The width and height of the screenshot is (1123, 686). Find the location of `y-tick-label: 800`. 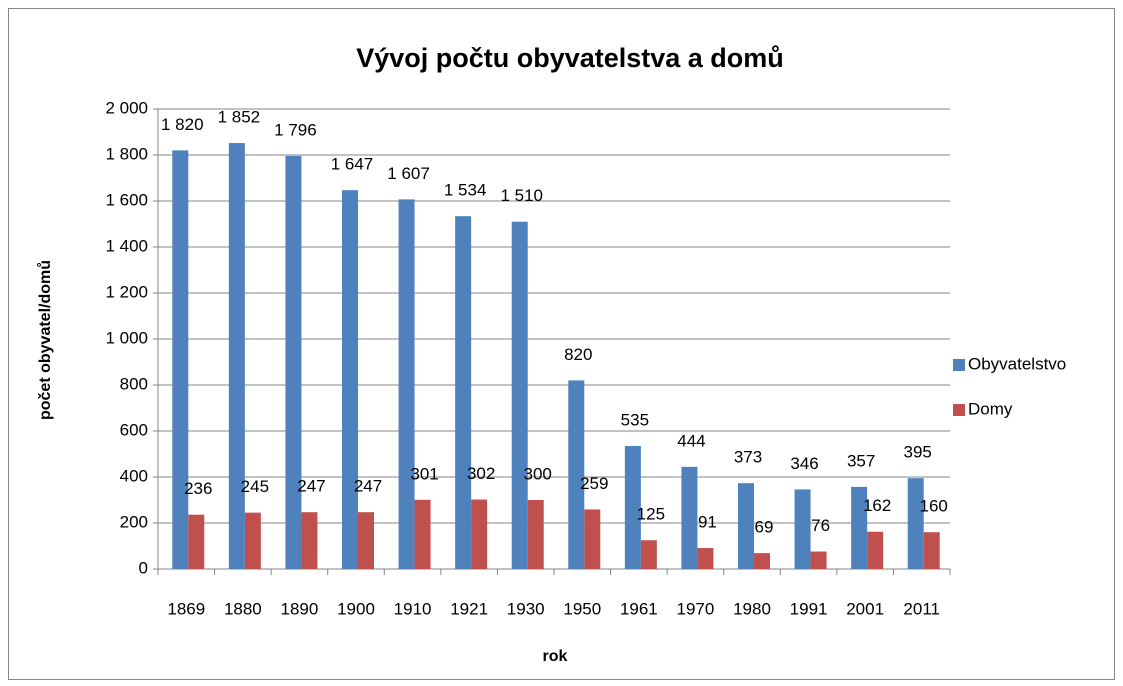

y-tick-label: 800 is located at coordinates (134, 383).